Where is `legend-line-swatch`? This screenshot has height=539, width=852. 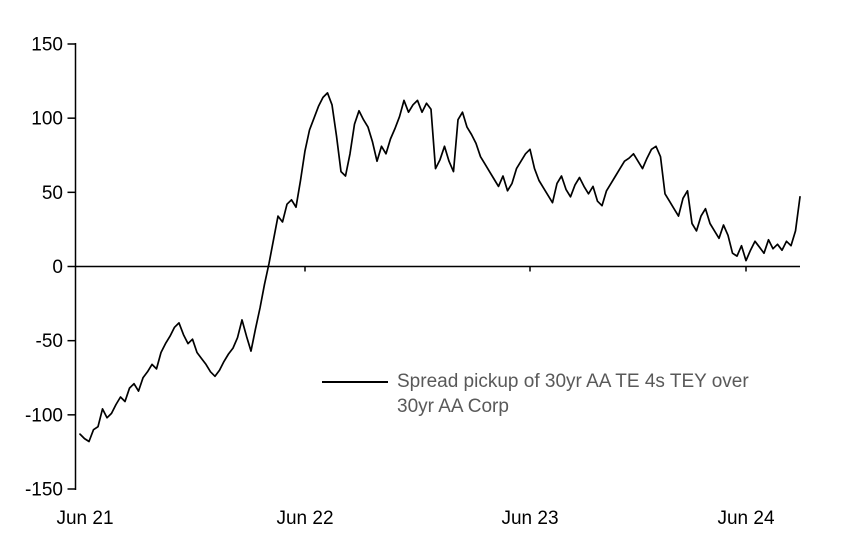 legend-line-swatch is located at coordinates (355, 382).